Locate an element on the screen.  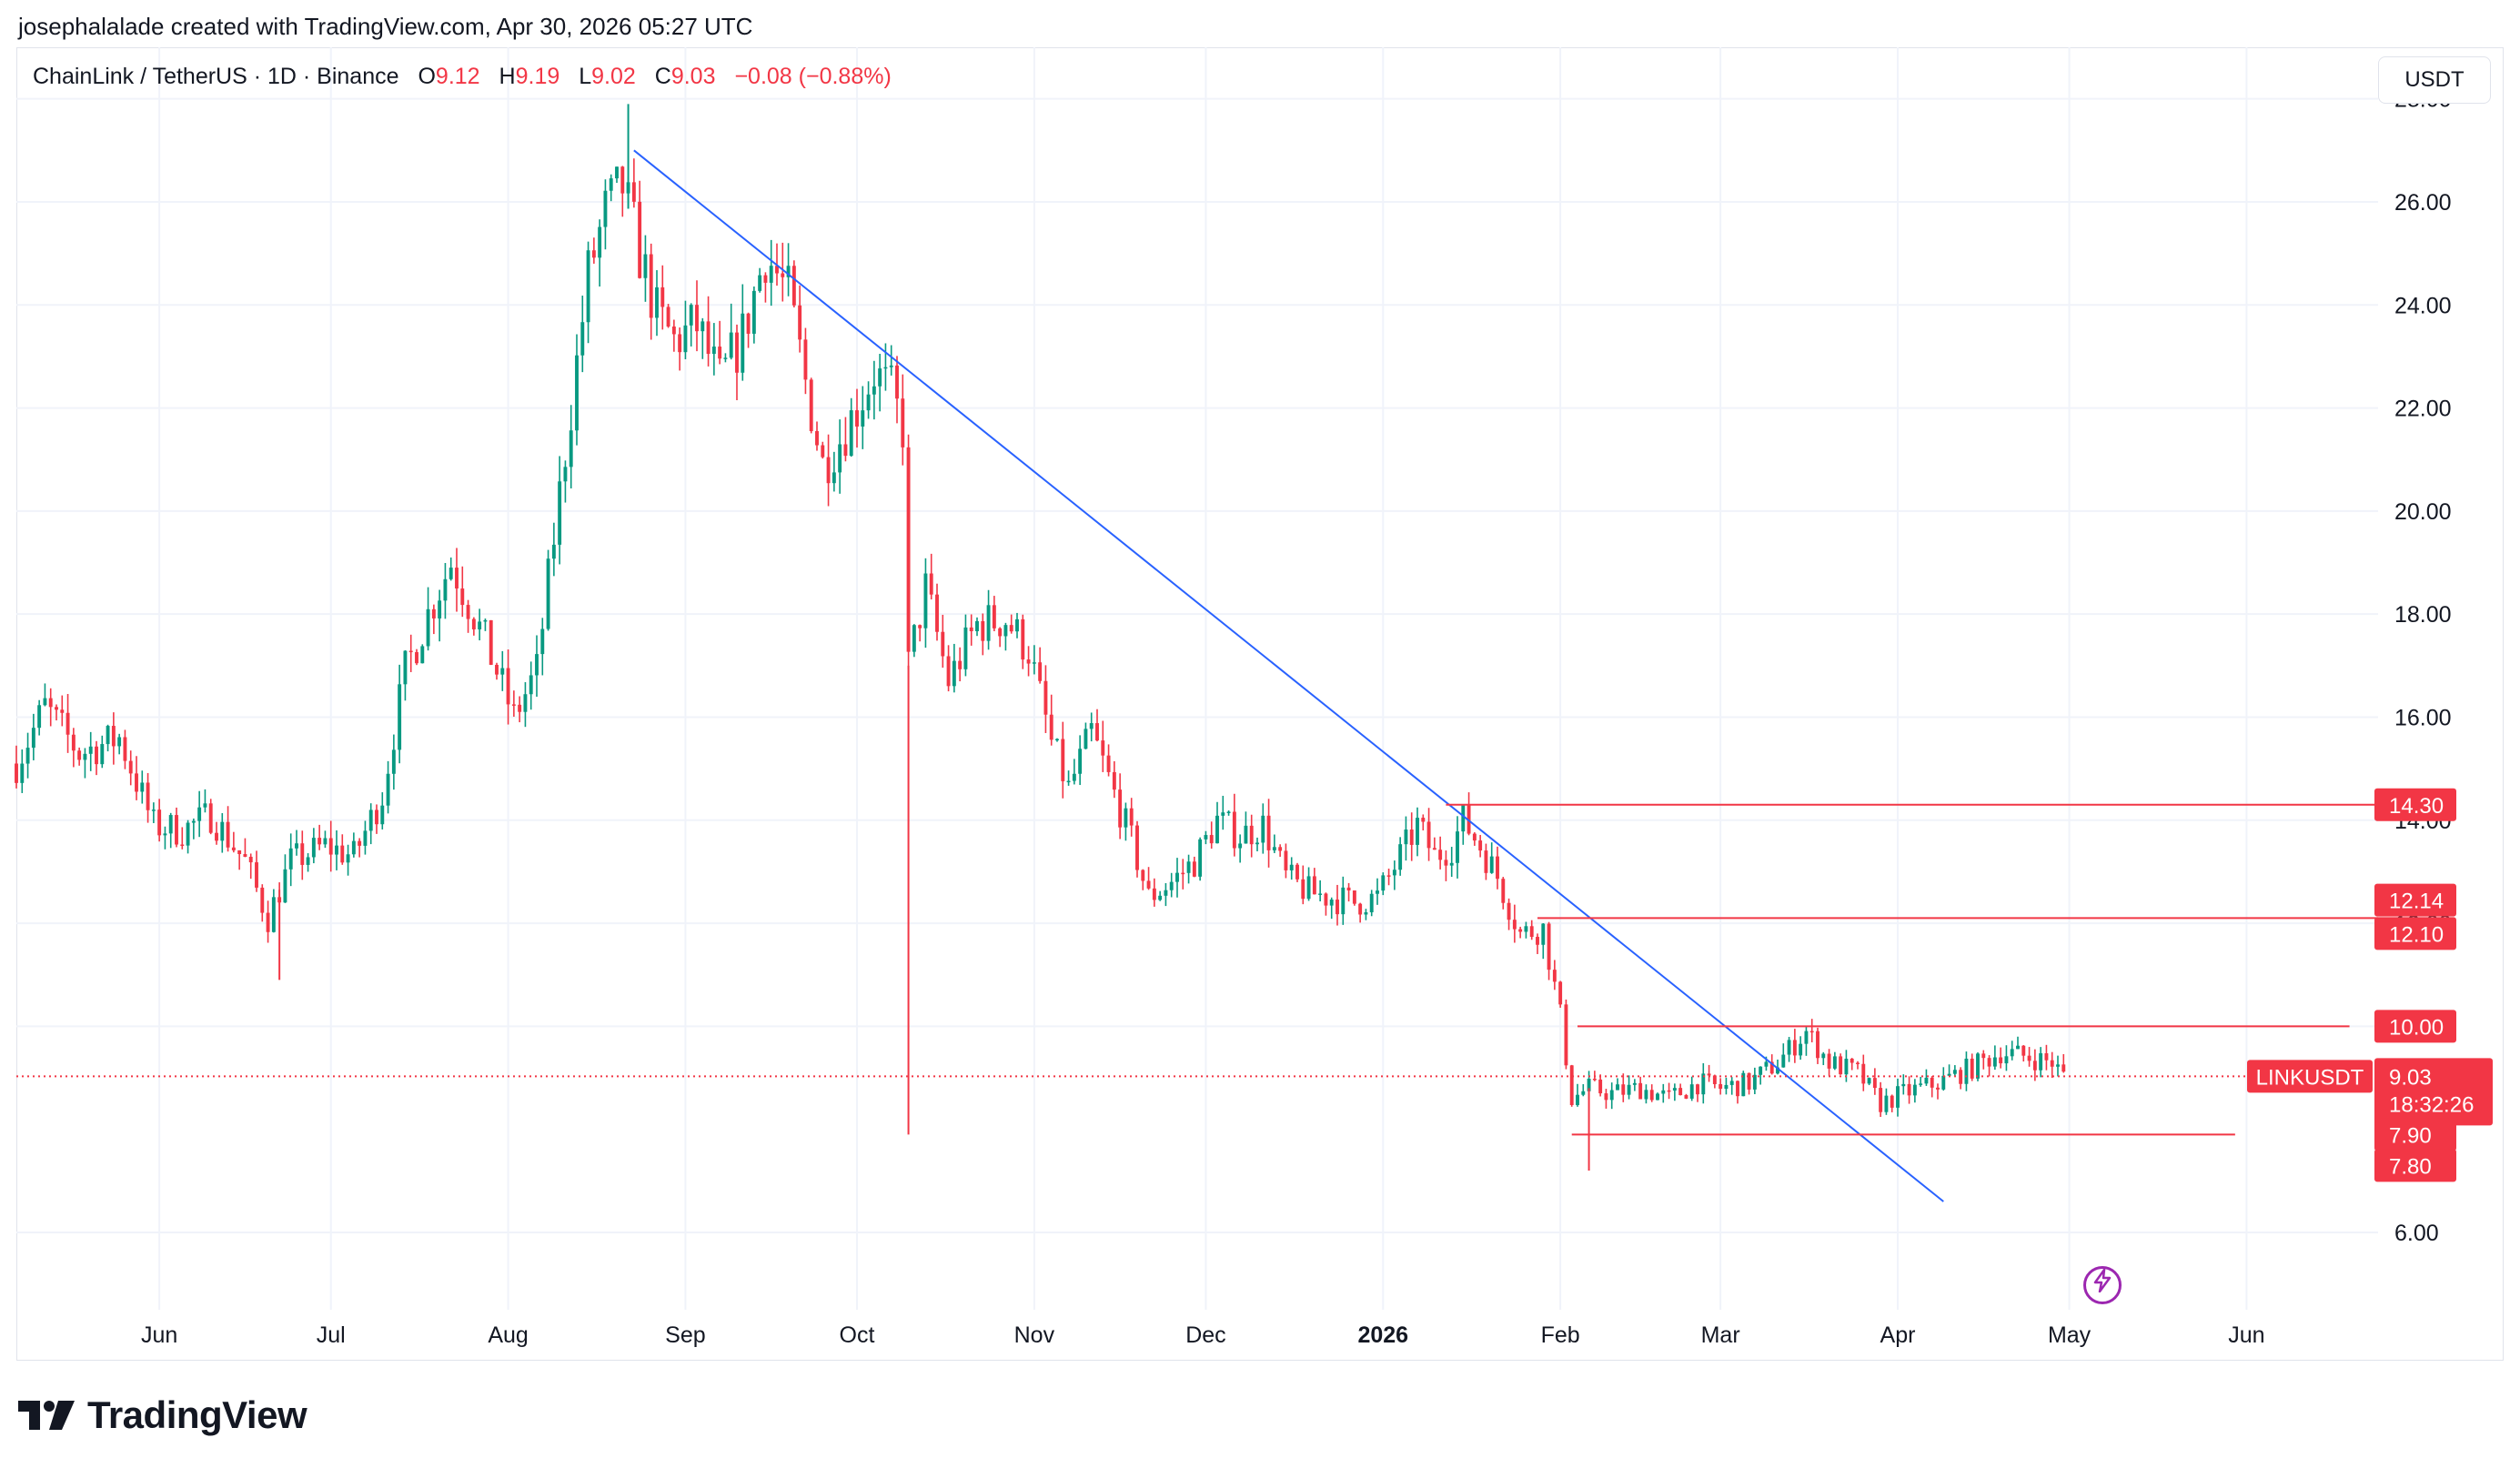
countdown-label: 18:32:26 is located at coordinates (2432, 1104).